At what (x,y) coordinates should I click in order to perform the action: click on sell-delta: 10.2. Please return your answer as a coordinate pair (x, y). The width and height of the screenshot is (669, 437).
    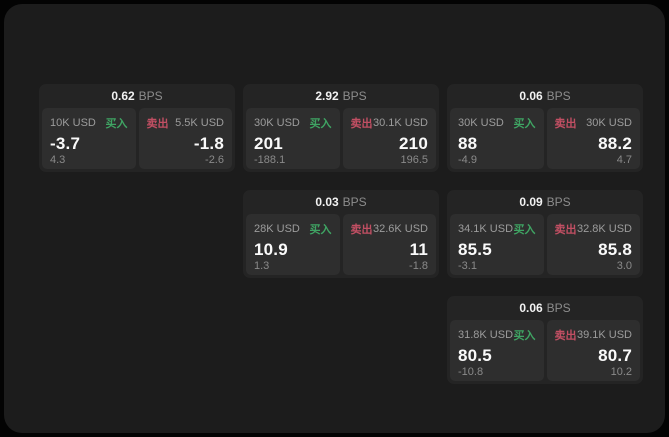
    Looking at the image, I should click on (621, 372).